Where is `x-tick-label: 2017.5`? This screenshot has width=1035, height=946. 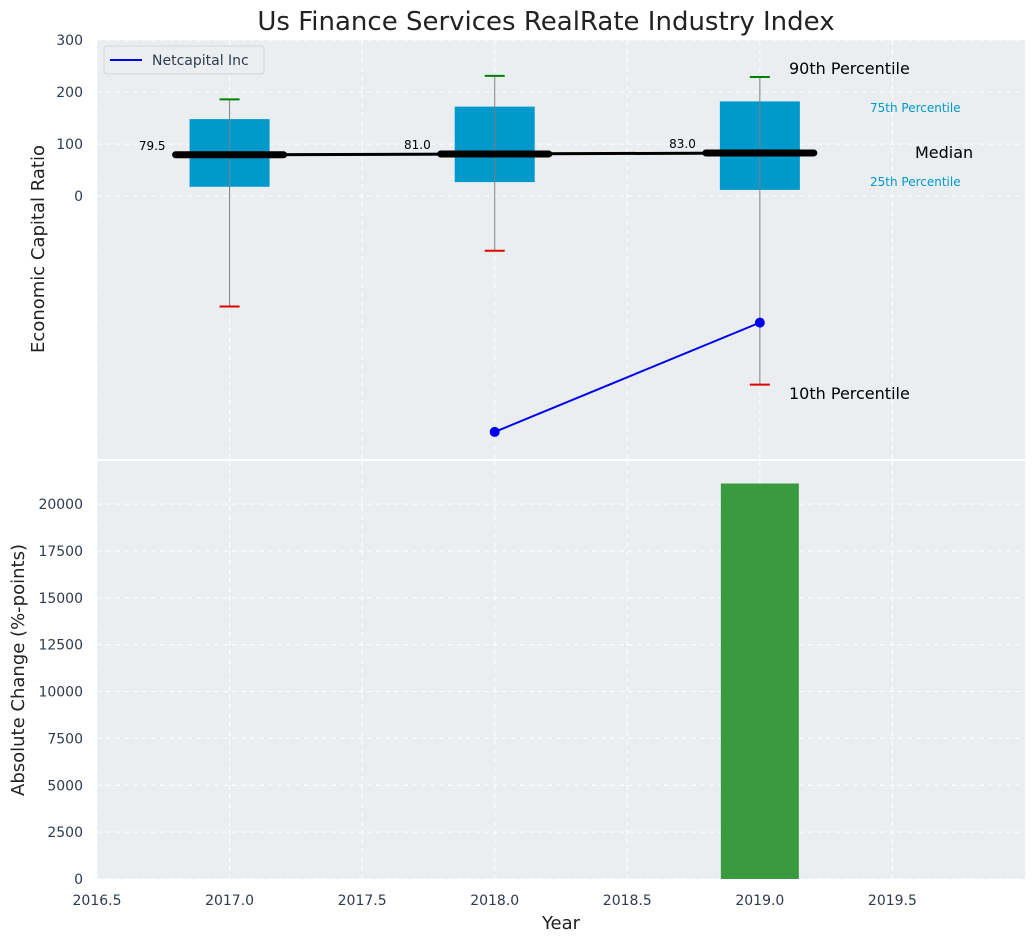 x-tick-label: 2017.5 is located at coordinates (362, 901).